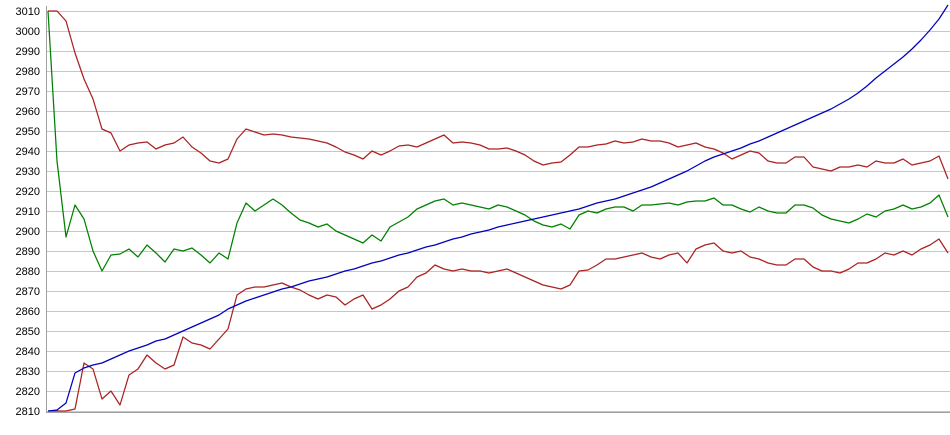  Describe the element at coordinates (28, 172) in the screenshot. I see `y-axis-label: 2930` at that location.